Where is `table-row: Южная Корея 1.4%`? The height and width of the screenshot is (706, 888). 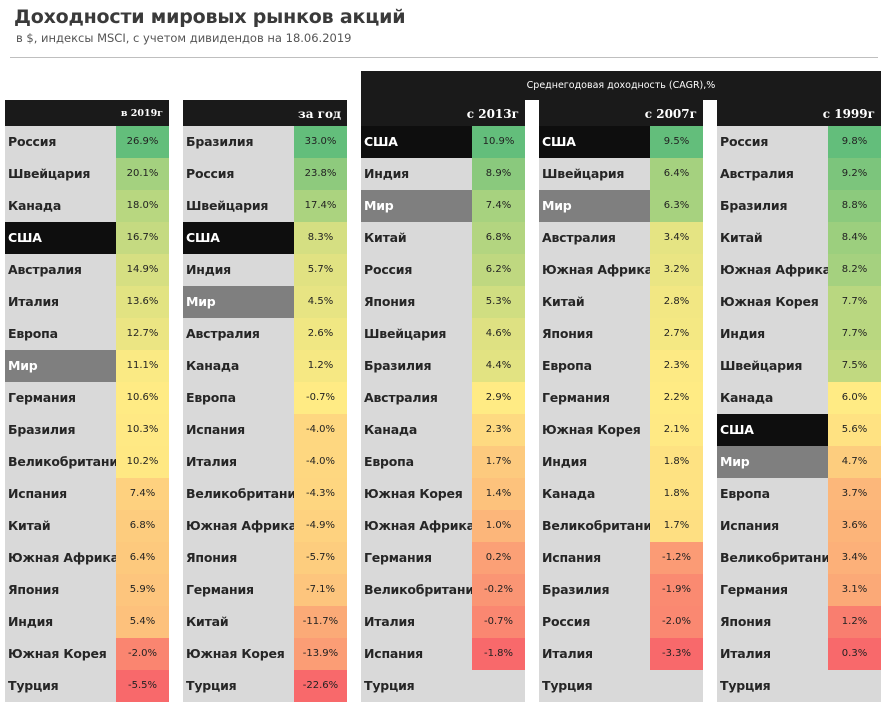
table-row: Южная Корея 1.4% is located at coordinates (443, 494).